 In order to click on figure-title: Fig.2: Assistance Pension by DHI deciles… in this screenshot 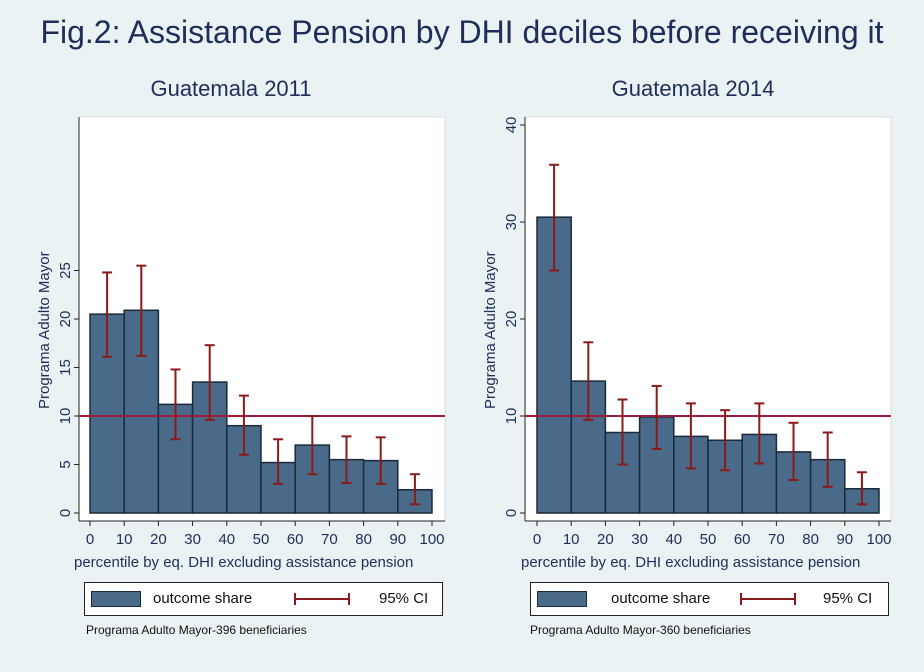, I will do `click(462, 32)`.